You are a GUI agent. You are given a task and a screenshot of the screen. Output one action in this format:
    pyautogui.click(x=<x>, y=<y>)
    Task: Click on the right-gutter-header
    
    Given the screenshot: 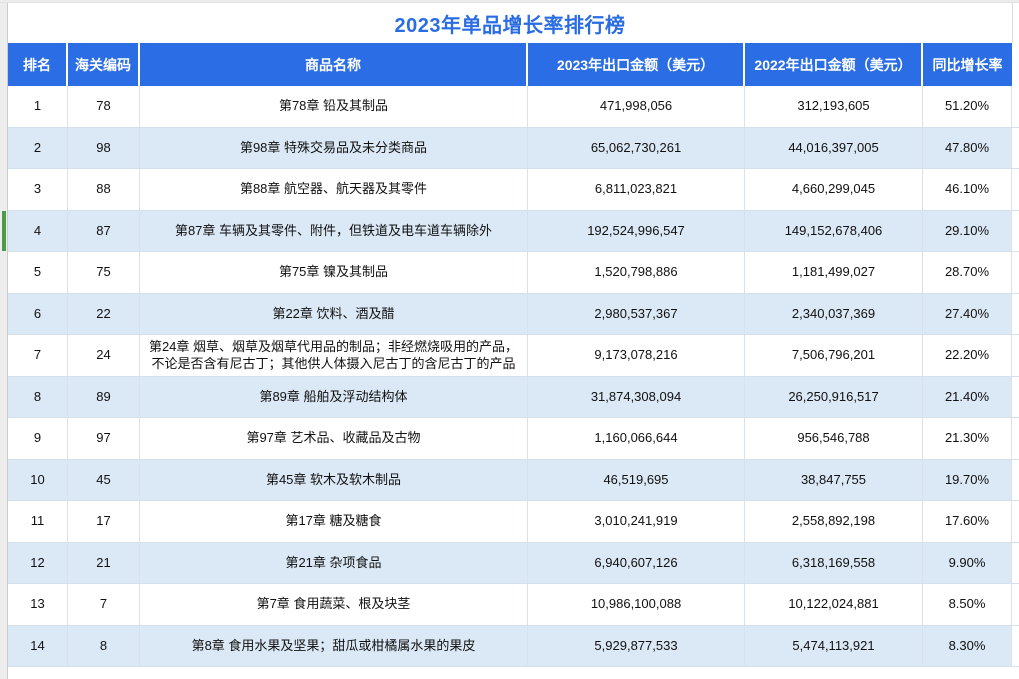 What is the action you would take?
    pyautogui.click(x=1015, y=64)
    